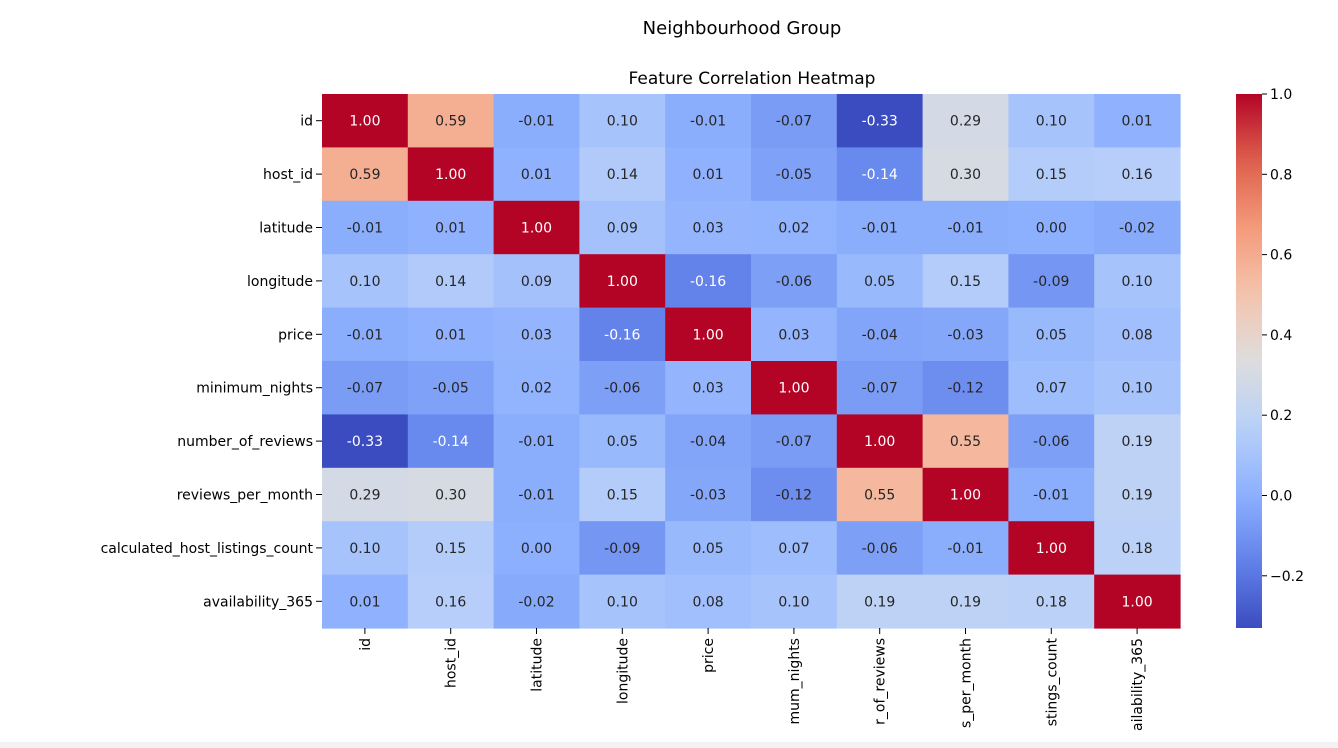 This screenshot has width=1338, height=748. What do you see at coordinates (881, 681) in the screenshot?
I see `x-tick-label: r_of_reviews` at bounding box center [881, 681].